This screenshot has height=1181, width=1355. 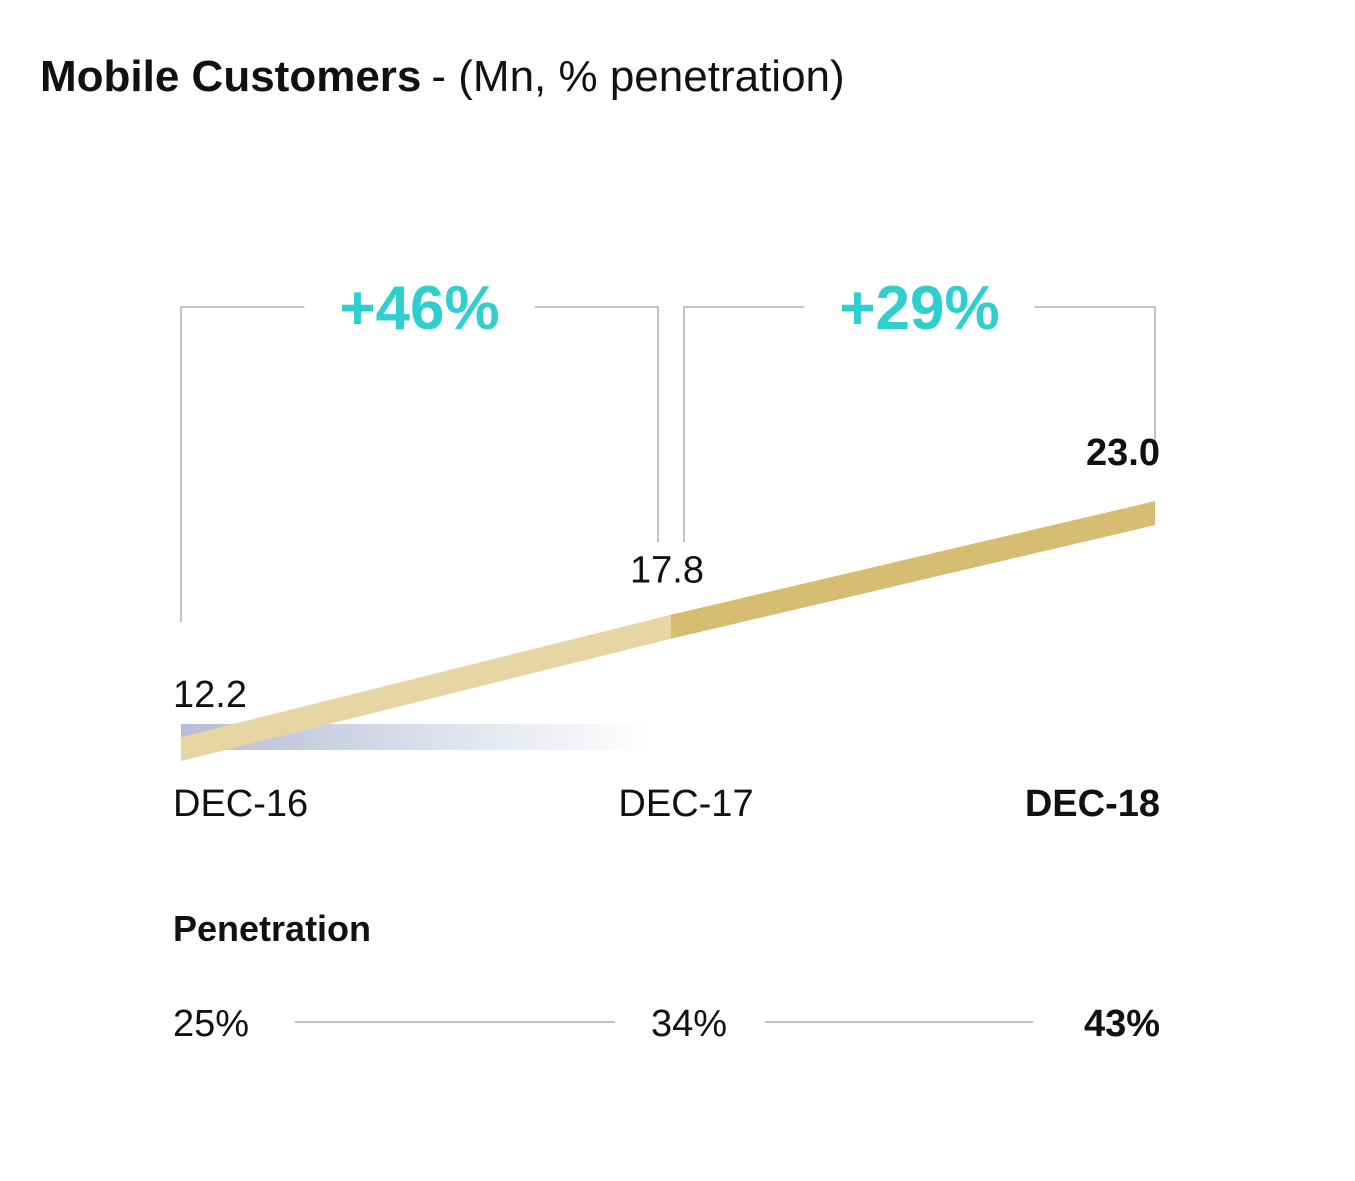 I want to click on penetration-value-dec-18: 43%, so click(x=1122, y=1024).